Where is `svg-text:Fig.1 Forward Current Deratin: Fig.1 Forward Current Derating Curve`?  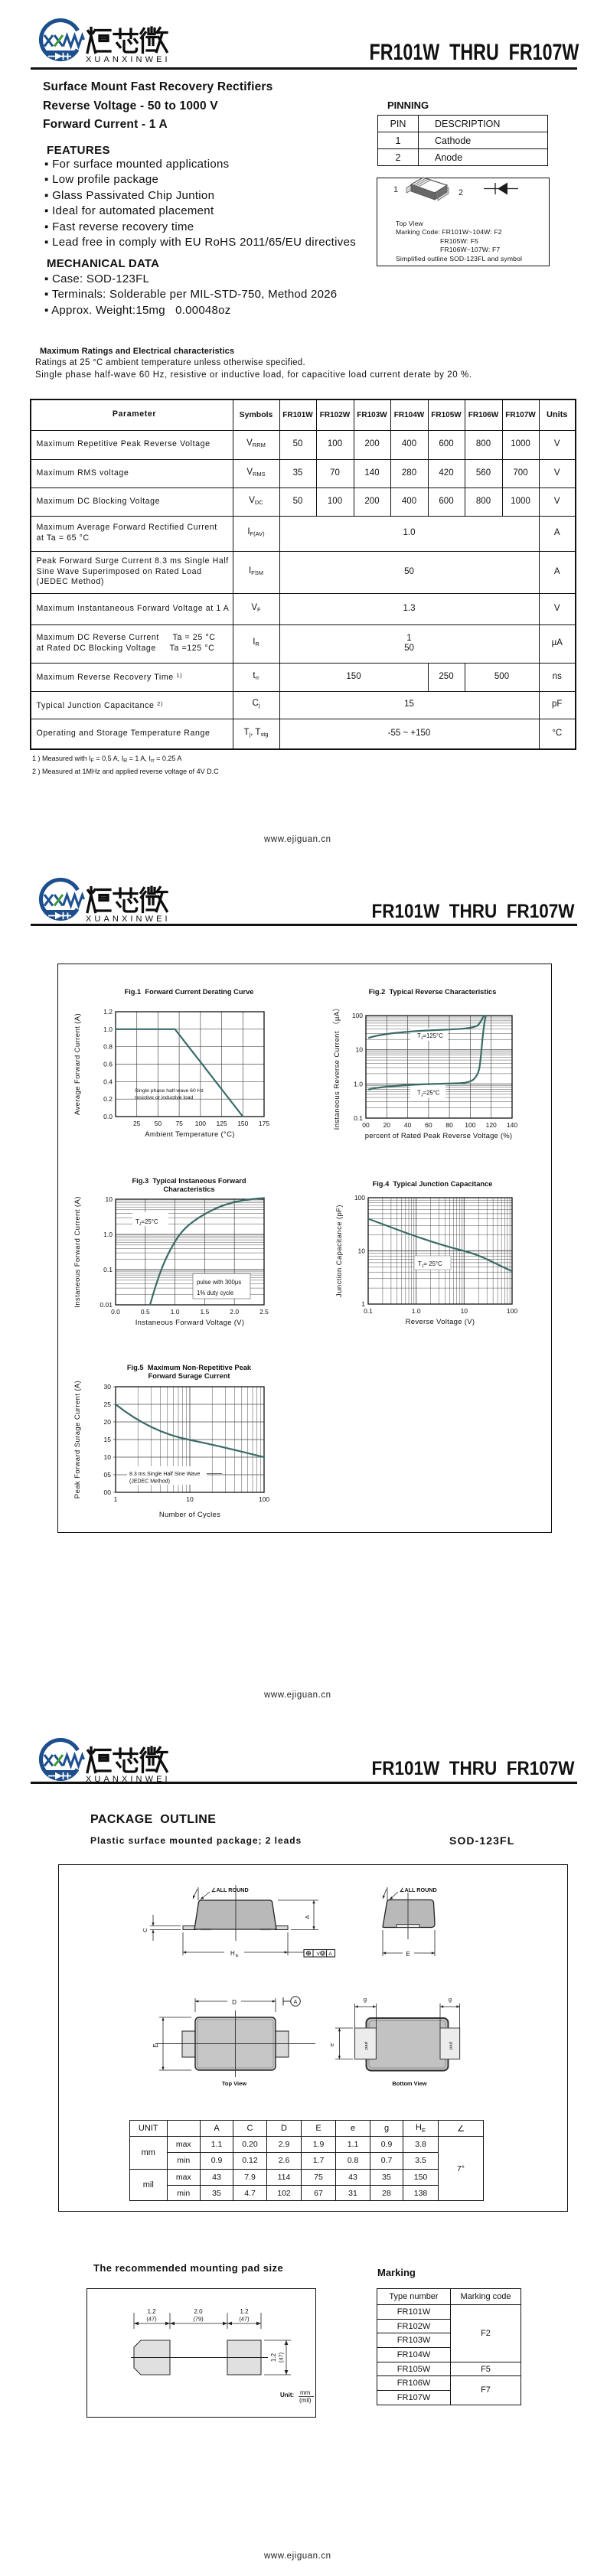 svg-text:Fig.1 Forward Current Deratin: Fig.1 Forward Current Derating Curve is located at coordinates (190, 992).